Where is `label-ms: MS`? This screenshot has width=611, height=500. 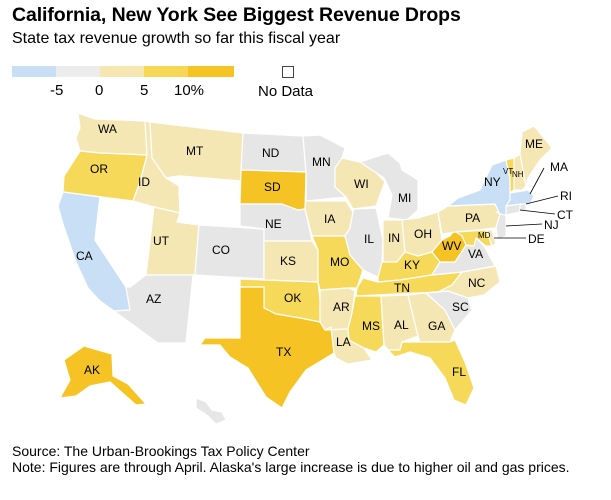 label-ms: MS is located at coordinates (371, 326).